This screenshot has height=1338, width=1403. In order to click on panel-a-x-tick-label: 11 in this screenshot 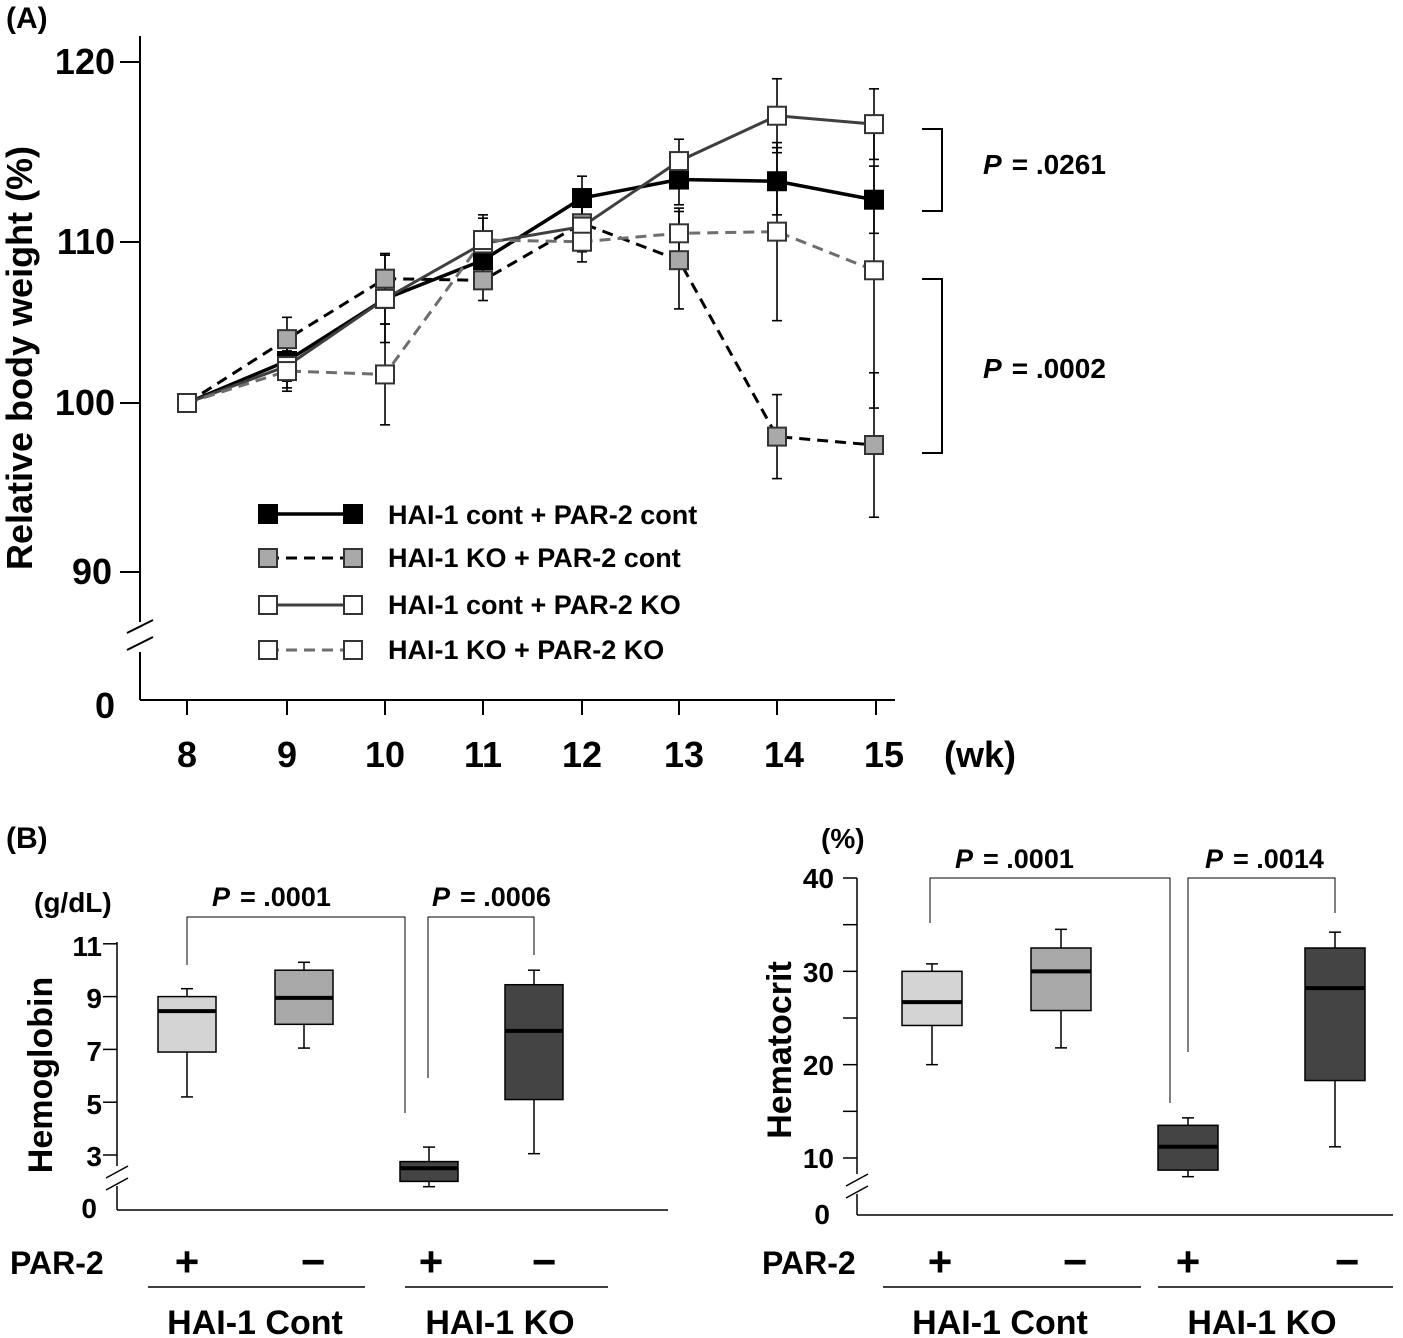, I will do `click(483, 754)`.